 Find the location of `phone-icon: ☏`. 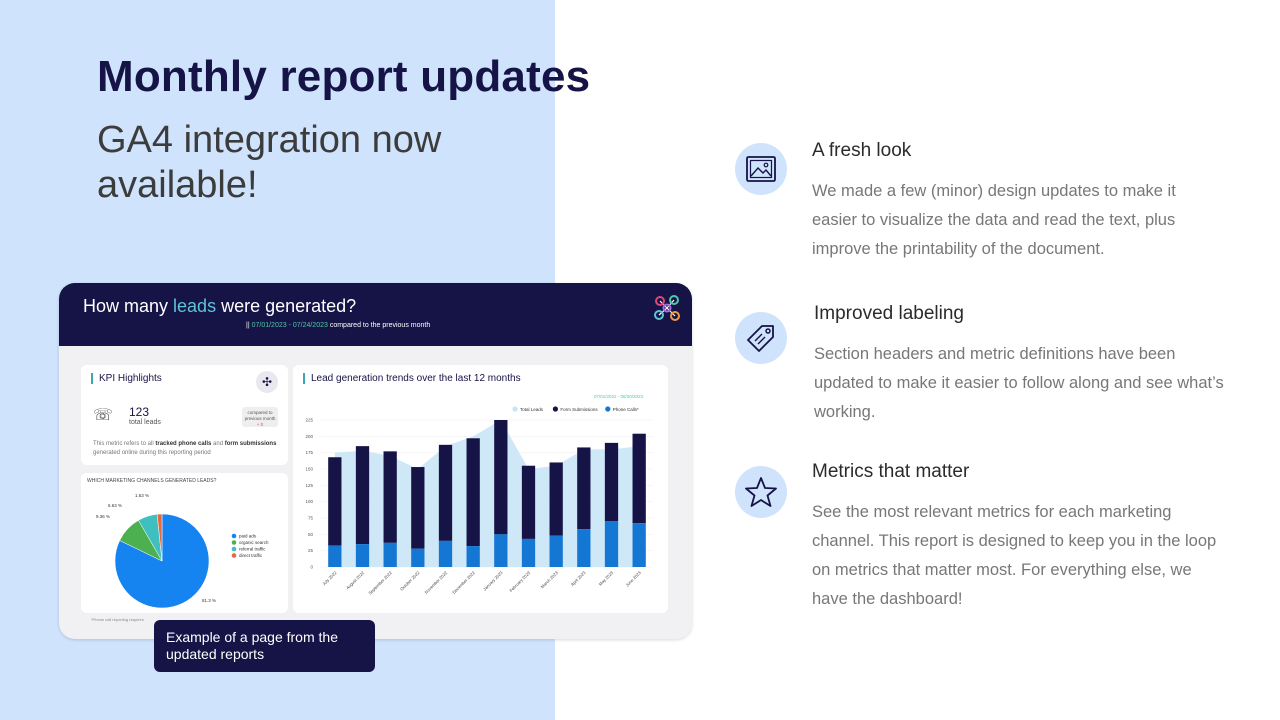

phone-icon: ☏ is located at coordinates (103, 415).